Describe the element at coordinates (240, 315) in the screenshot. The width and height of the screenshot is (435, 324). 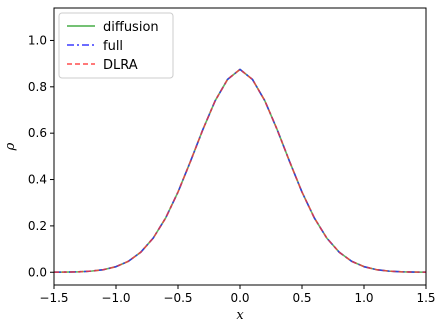
I see `x-axis-label: x` at that location.